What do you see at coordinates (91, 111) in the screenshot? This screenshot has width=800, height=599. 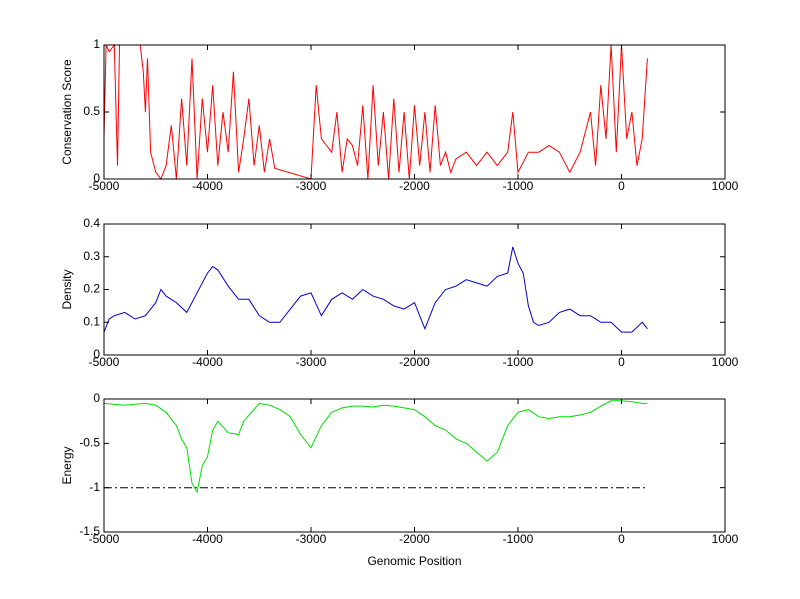 I see `y-tick-label: 0.5` at bounding box center [91, 111].